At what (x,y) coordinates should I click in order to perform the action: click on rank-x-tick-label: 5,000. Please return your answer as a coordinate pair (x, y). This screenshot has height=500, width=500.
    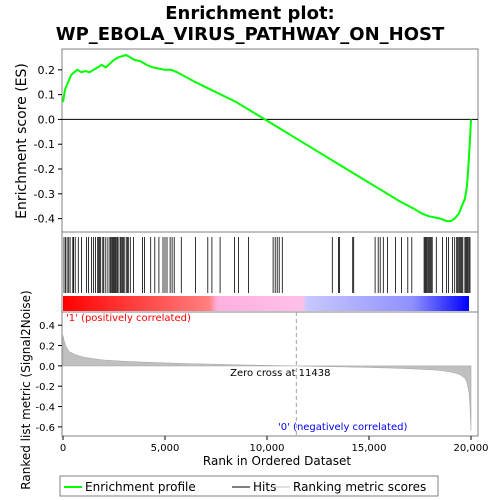
    Looking at the image, I should click on (165, 448).